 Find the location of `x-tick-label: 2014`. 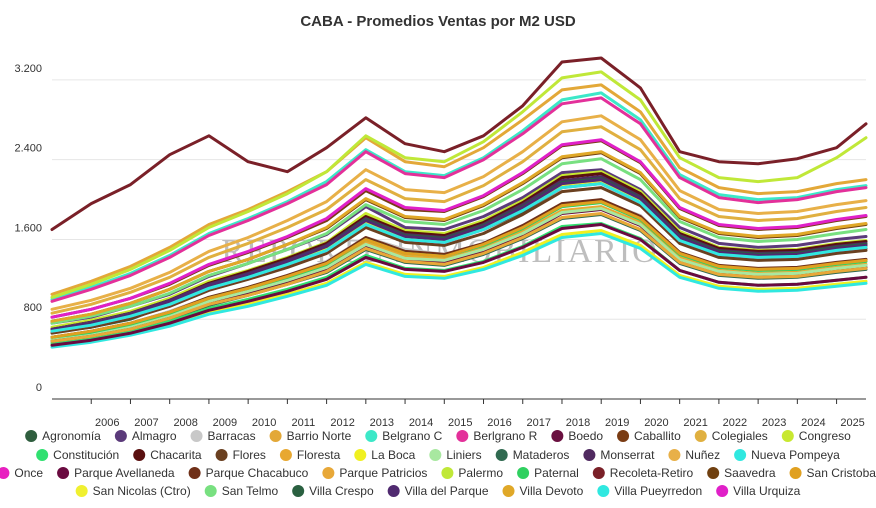

x-tick-label: 2014 is located at coordinates (421, 423).